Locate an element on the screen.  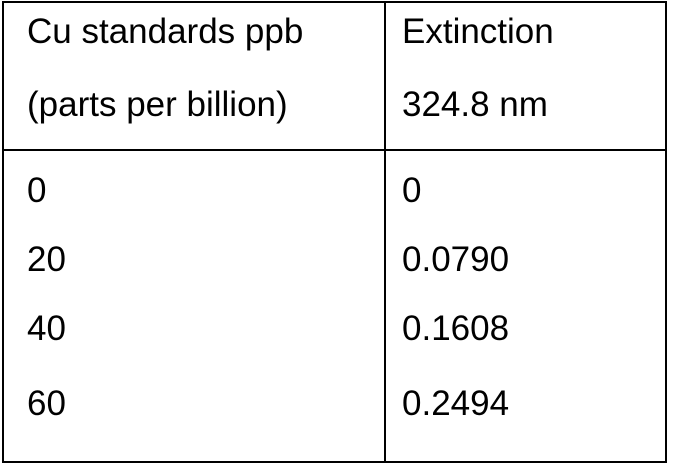
cell-extinction-row2: 0.0790 is located at coordinates (456, 259).